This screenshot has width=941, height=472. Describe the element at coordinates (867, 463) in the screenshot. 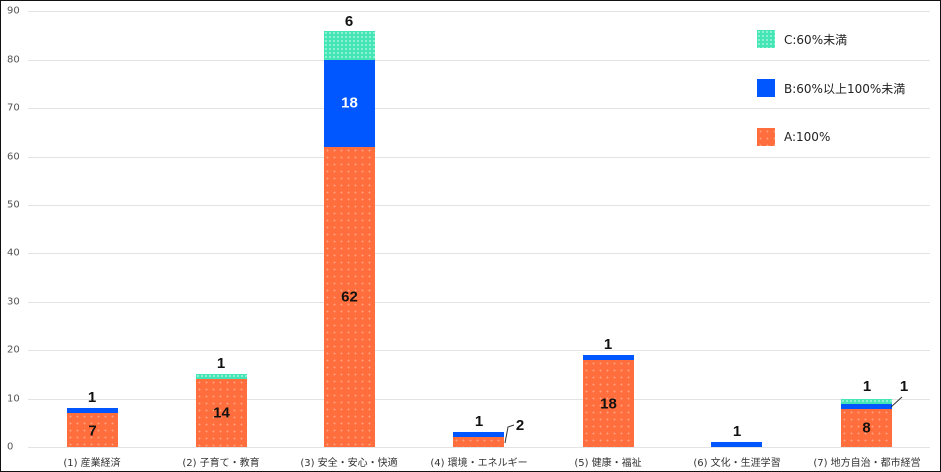

I see `x-tick-label: (7) 地方自治・都市経営` at that location.